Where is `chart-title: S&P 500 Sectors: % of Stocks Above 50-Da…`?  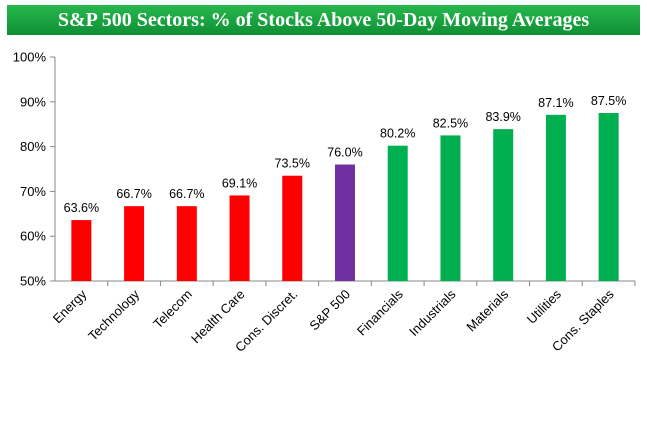 chart-title: S&P 500 Sectors: % of Stocks Above 50-Da… is located at coordinates (323, 20).